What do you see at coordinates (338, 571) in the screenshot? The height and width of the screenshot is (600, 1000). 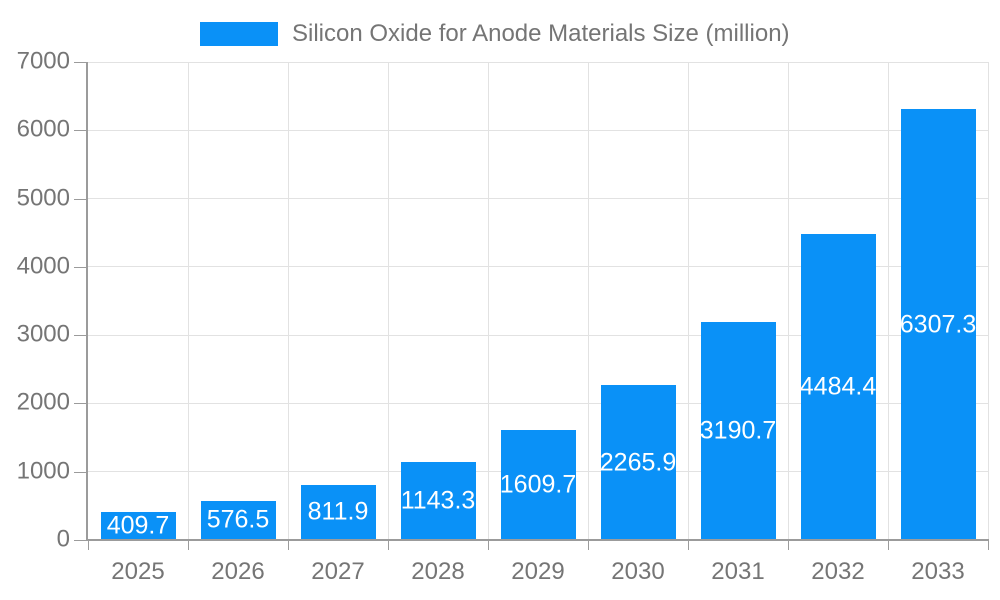 I see `x-tick-label: 2027` at bounding box center [338, 571].